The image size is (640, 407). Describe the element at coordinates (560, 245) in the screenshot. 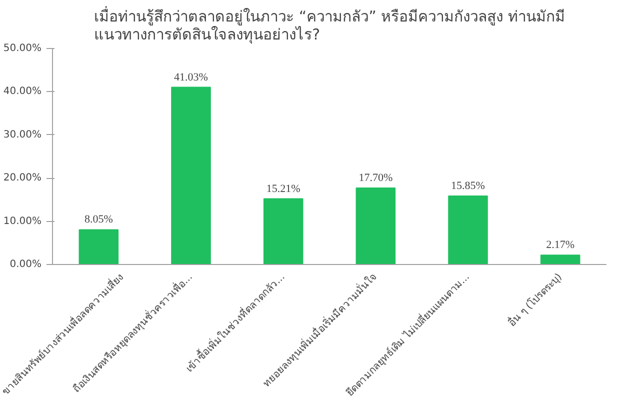

I see `data-label: 2.17%` at that location.